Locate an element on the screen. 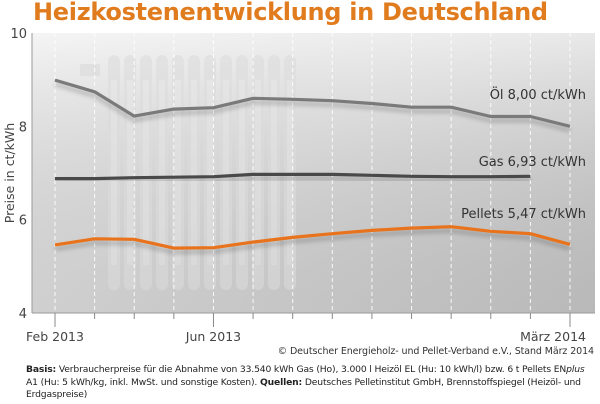  basis-label: Basis: is located at coordinates (41, 369).